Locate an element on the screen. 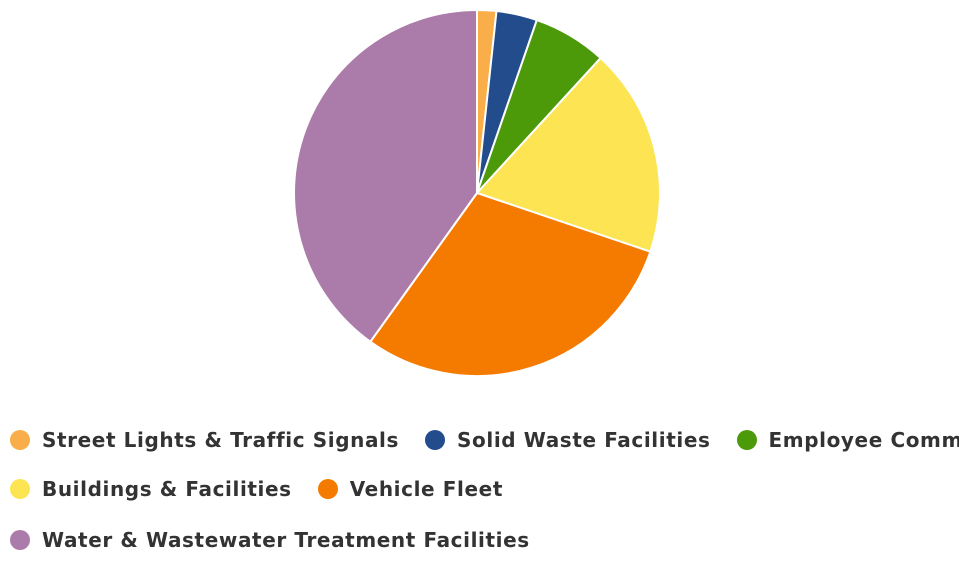 The width and height of the screenshot is (959, 567). legend-item-vehicle-fleet: Vehicle Fleet is located at coordinates (410, 489).